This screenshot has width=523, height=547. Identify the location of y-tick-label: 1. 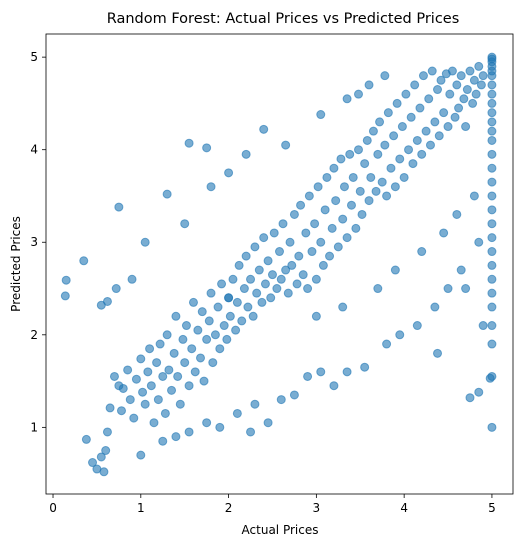
(34, 427).